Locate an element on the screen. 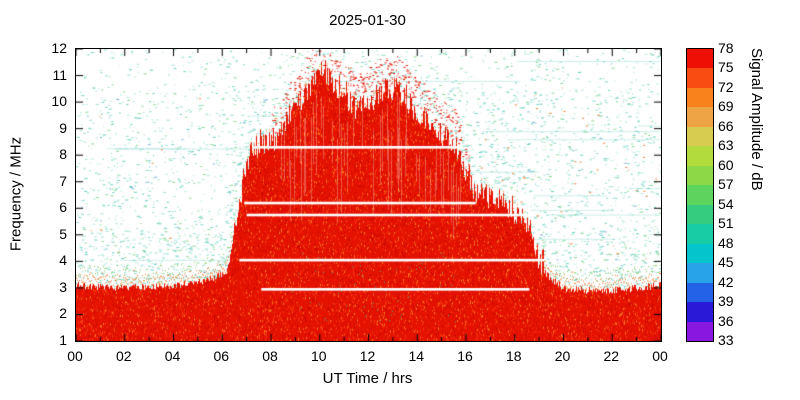 The height and width of the screenshot is (400, 800). colorbar-tick-label: 63 is located at coordinates (726, 145).